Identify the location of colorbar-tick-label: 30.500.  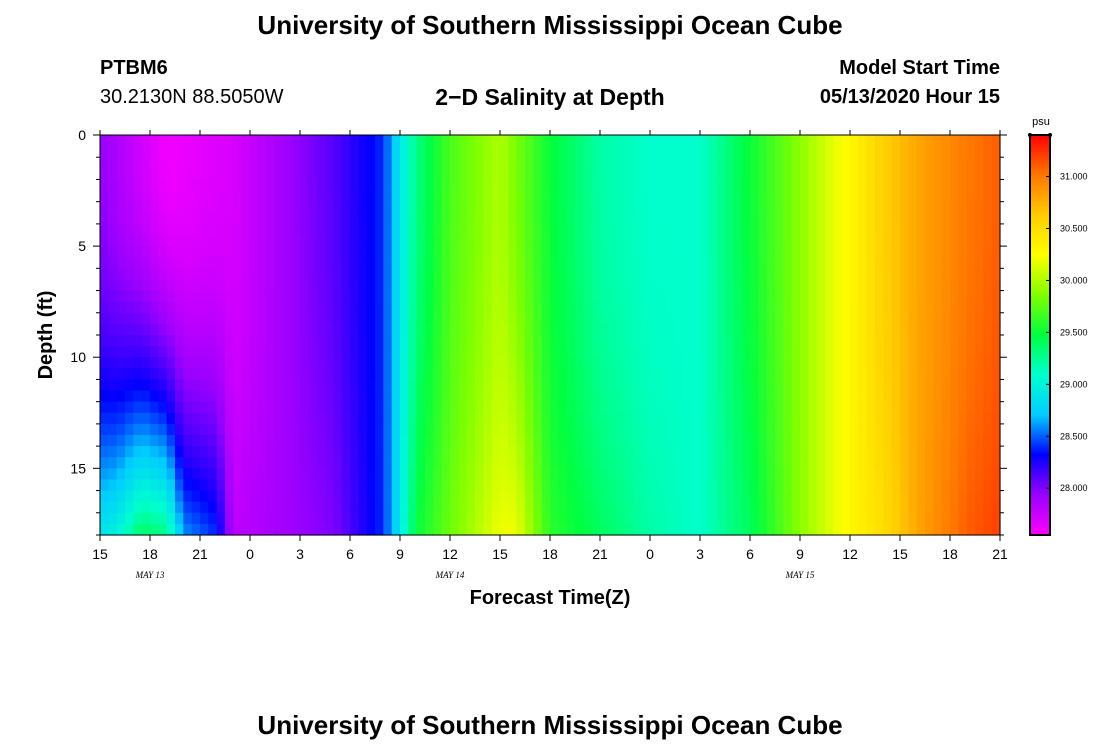
(1074, 229).